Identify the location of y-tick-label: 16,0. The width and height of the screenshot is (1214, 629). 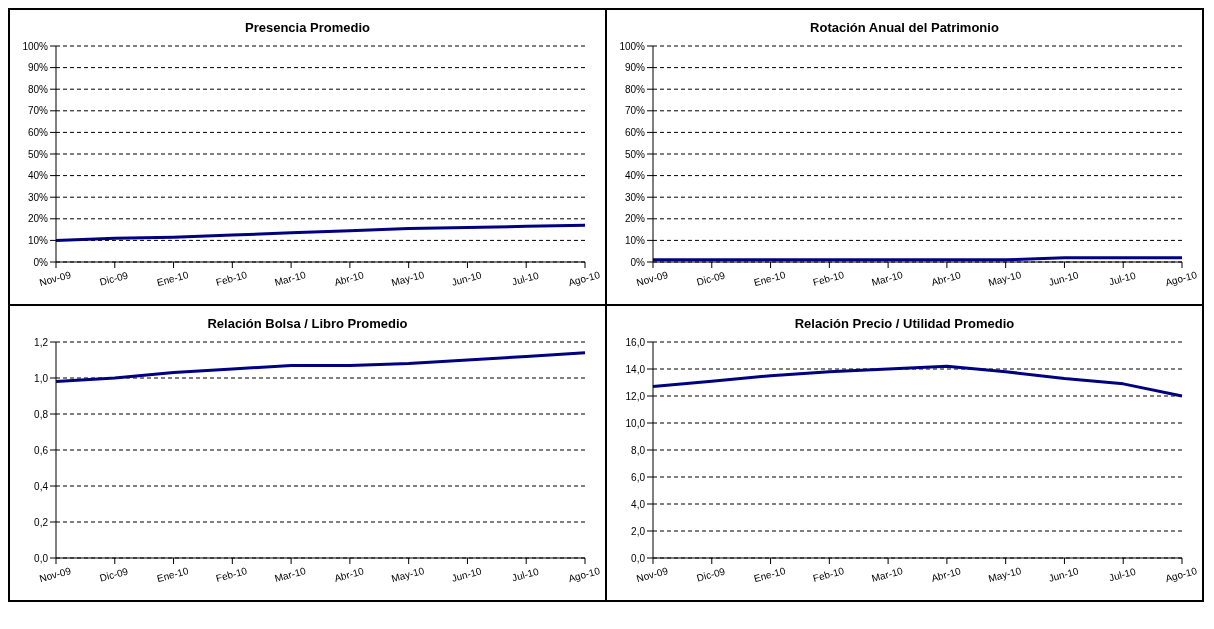
(635, 342).